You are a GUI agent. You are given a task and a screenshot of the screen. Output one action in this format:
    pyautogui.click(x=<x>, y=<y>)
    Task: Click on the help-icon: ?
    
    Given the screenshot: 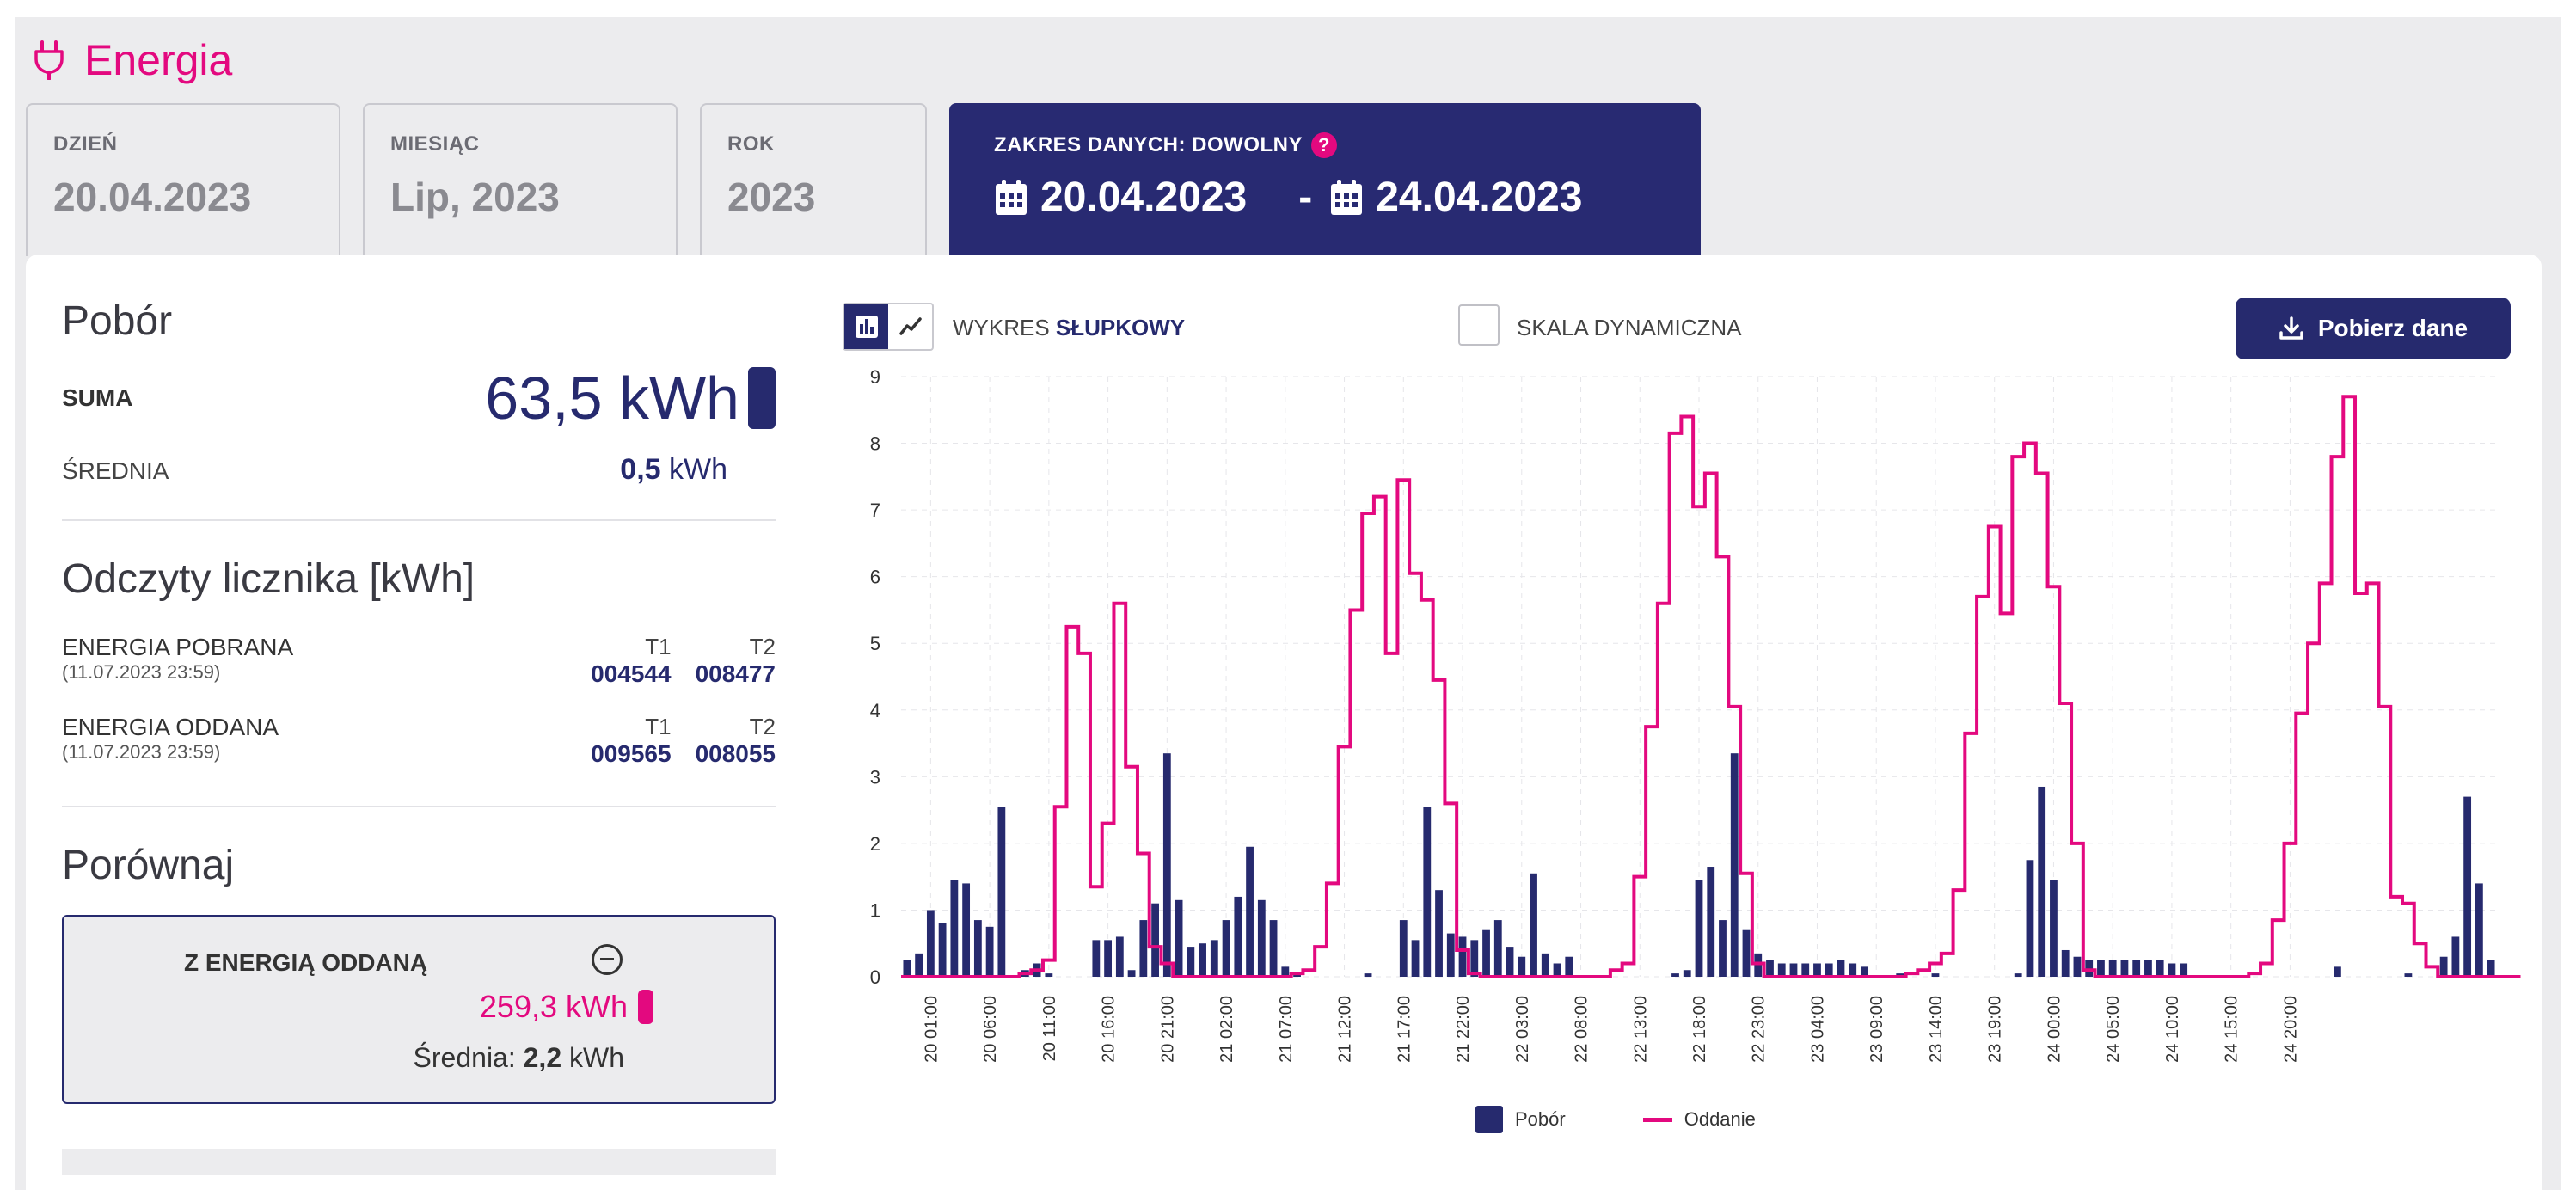 What is the action you would take?
    pyautogui.click(x=1324, y=145)
    